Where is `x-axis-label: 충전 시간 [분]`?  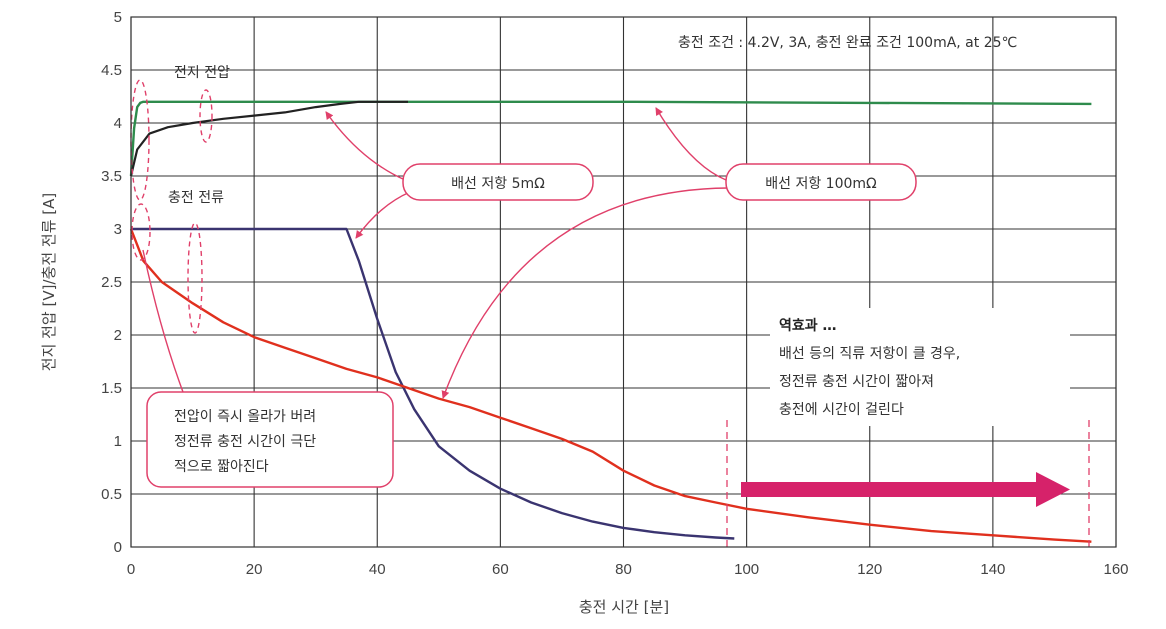
x-axis-label: 충전 시간 [분] is located at coordinates (624, 607).